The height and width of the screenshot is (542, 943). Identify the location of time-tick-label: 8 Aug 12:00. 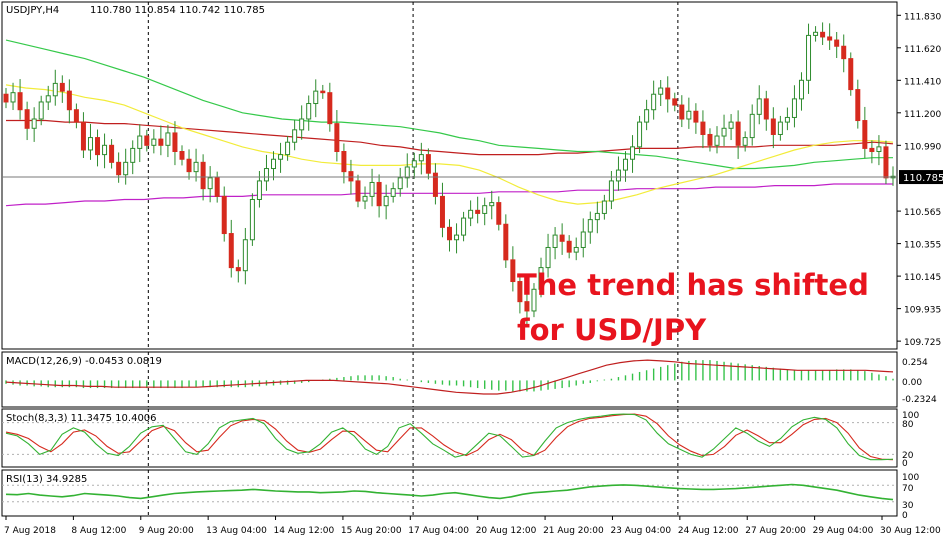
(98, 531).